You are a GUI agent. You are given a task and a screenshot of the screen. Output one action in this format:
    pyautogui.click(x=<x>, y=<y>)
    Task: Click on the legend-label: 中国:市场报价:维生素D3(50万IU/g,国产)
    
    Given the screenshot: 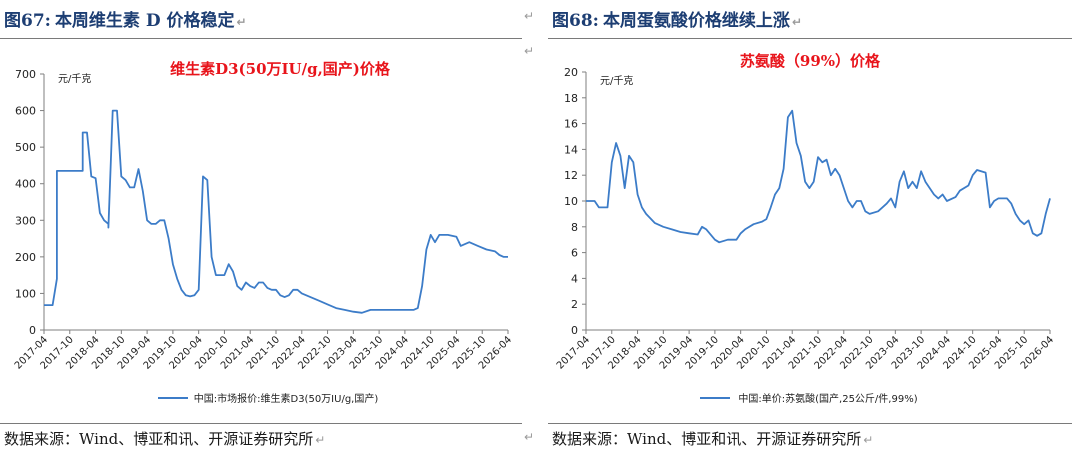 What is the action you would take?
    pyautogui.click(x=286, y=398)
    